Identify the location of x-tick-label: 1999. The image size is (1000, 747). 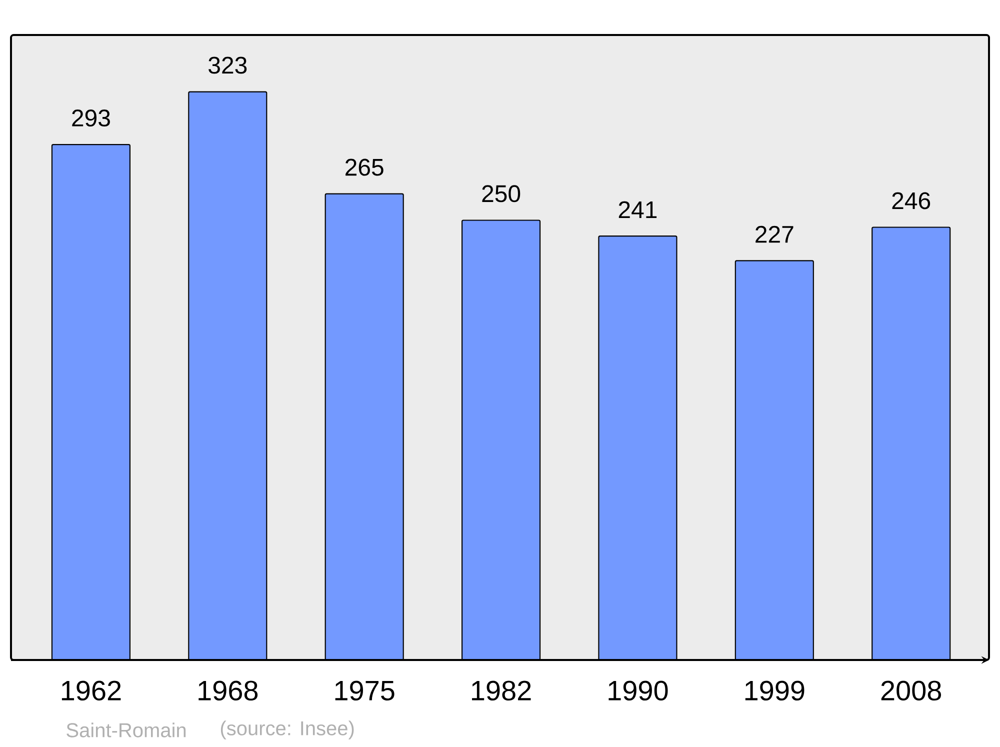
(774, 690).